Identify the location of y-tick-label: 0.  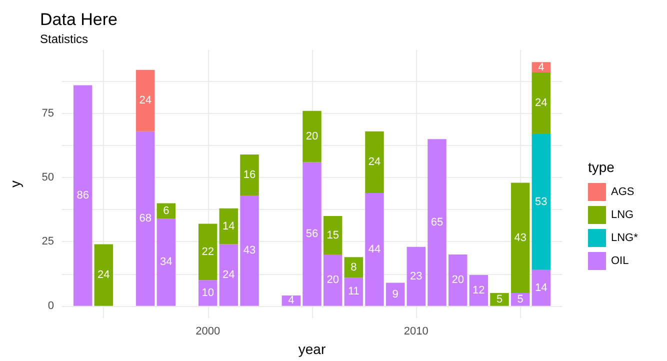
(51, 306).